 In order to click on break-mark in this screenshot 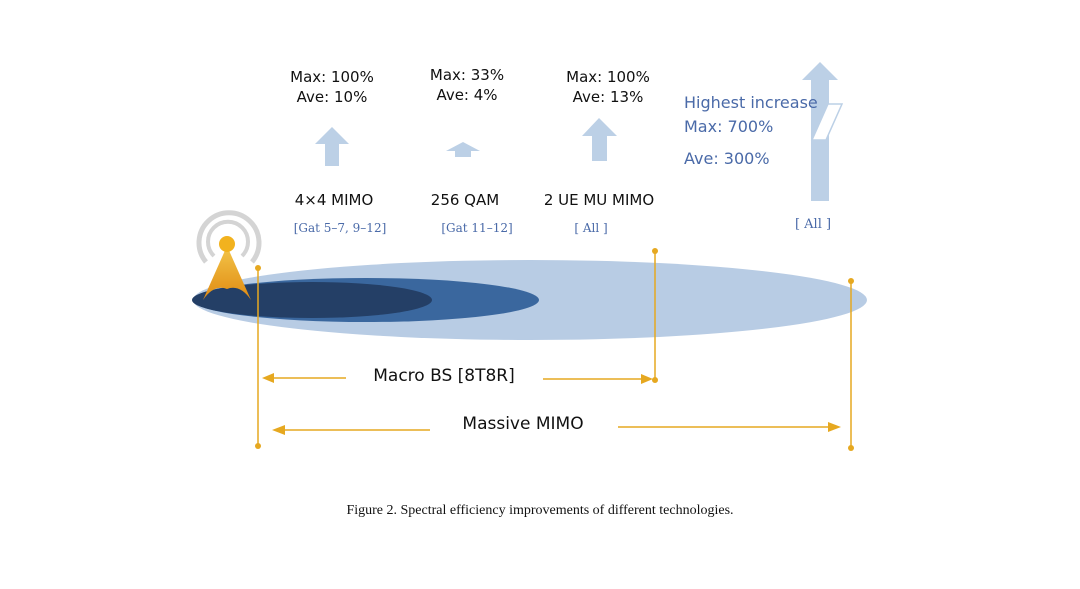, I will do `click(827, 122)`.